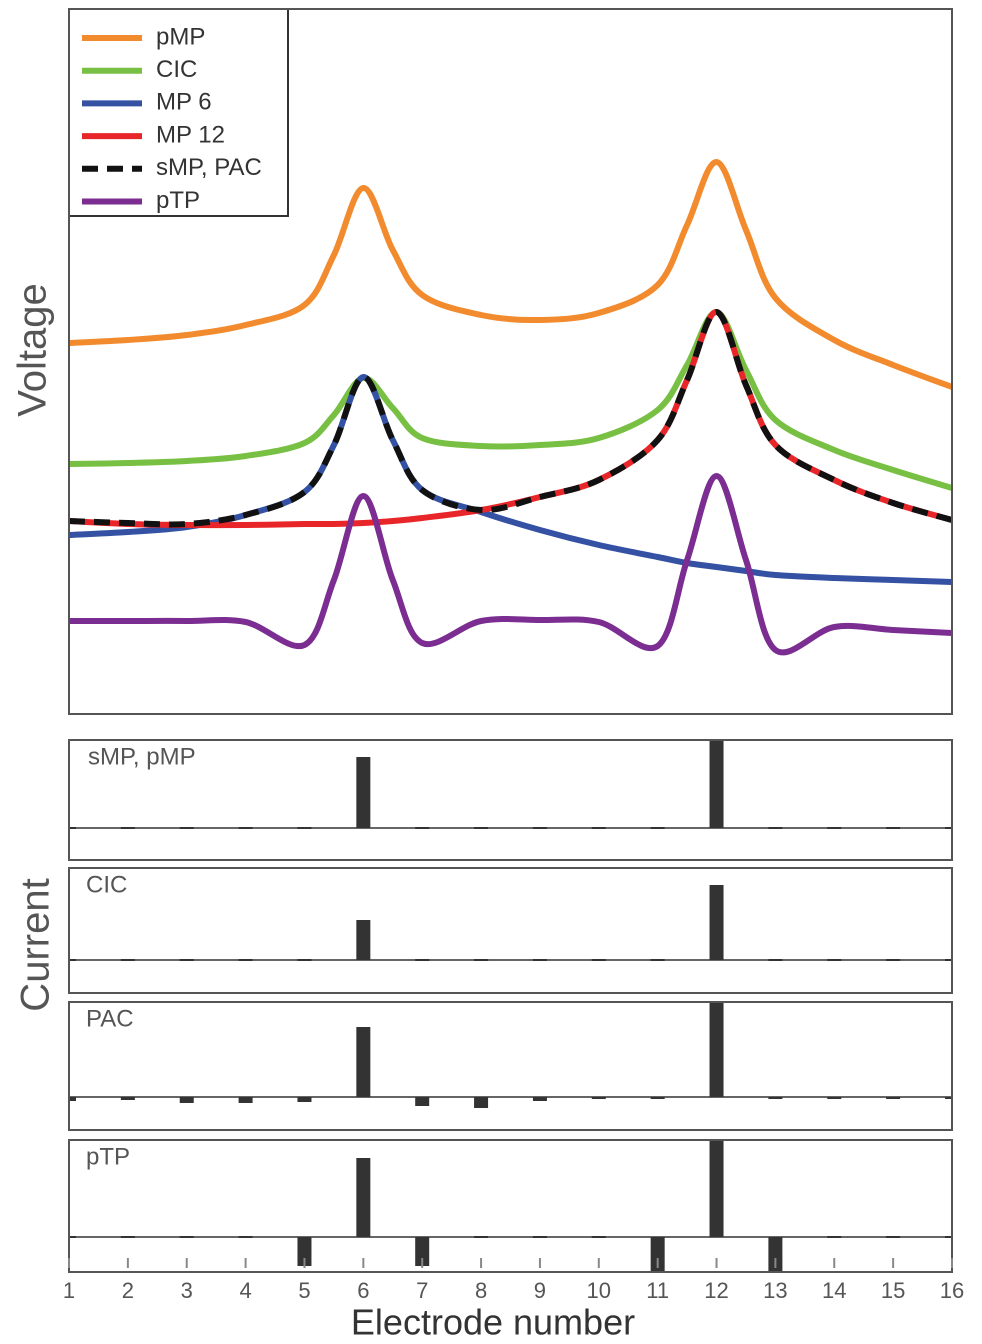  I want to click on x-tick-label: 6, so click(363, 1290).